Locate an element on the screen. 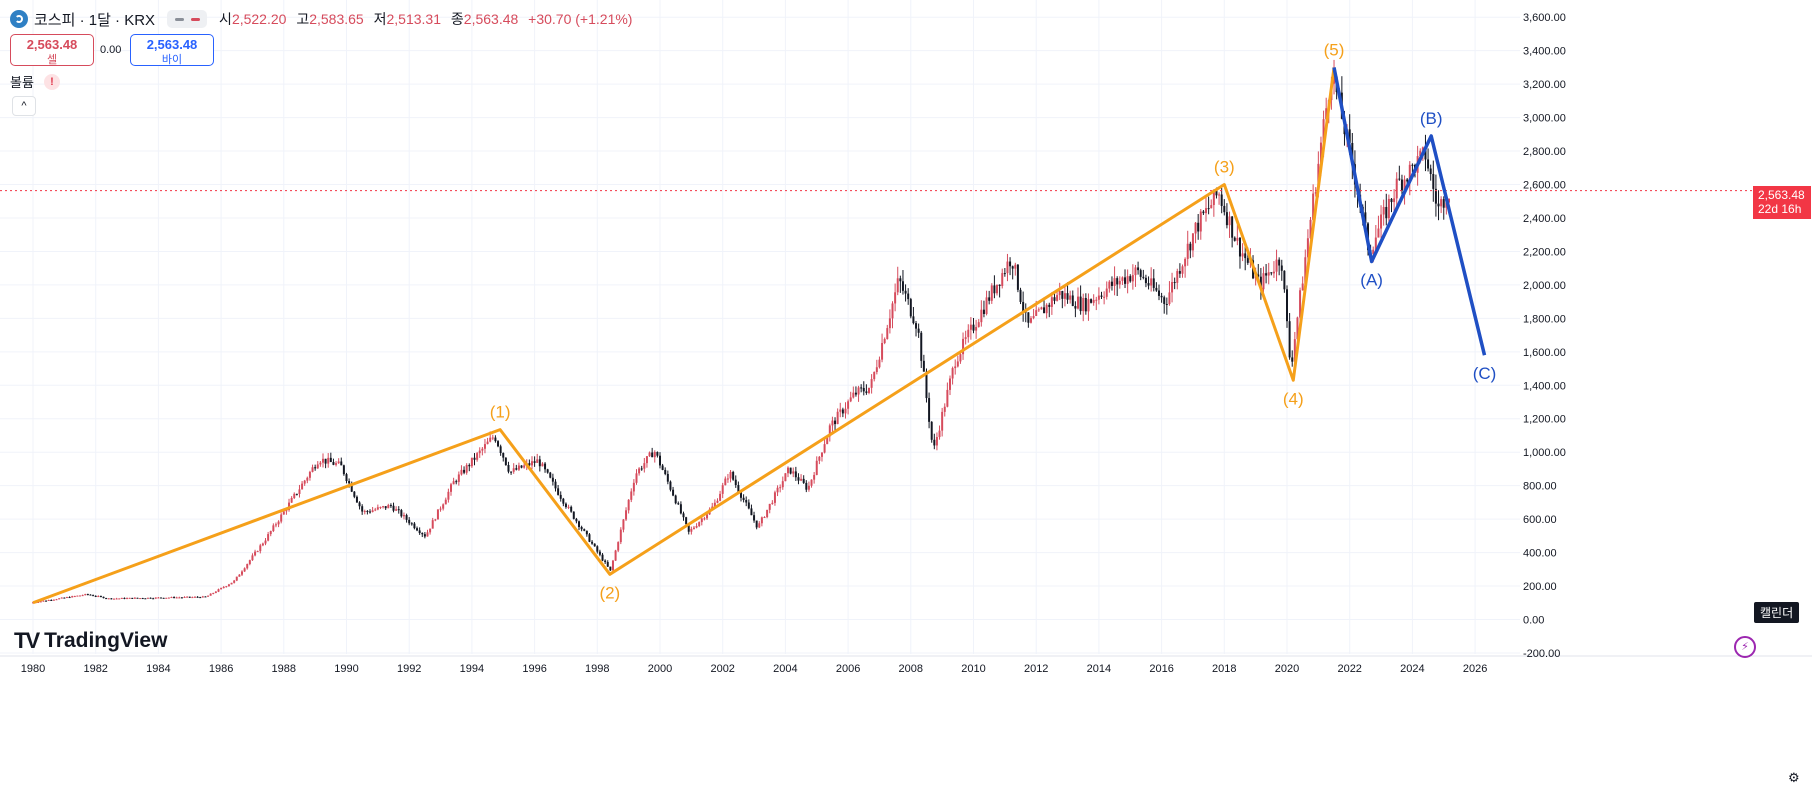  volume-indicator: 볼륨 ! is located at coordinates (35, 81).